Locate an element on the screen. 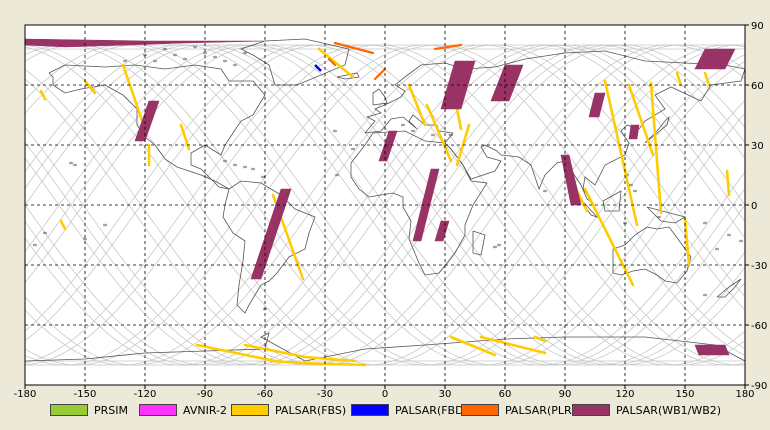  legend-item-palsar-plr: PALSAR(PLR) is located at coordinates (518, 410).